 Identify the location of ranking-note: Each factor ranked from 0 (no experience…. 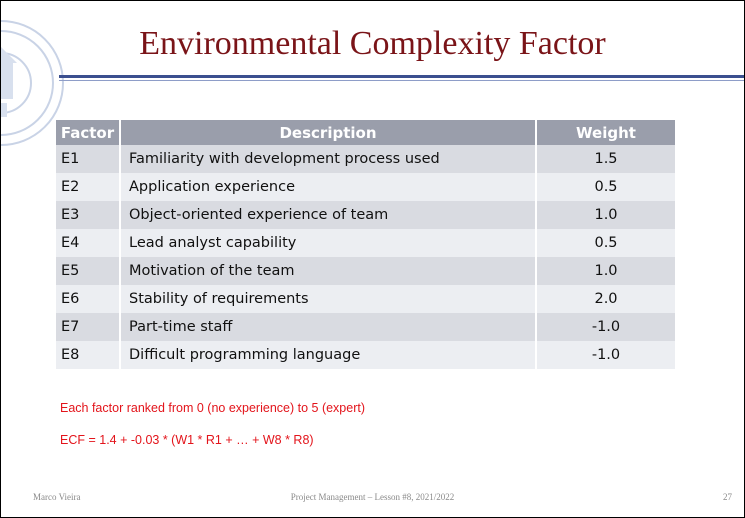
(213, 408).